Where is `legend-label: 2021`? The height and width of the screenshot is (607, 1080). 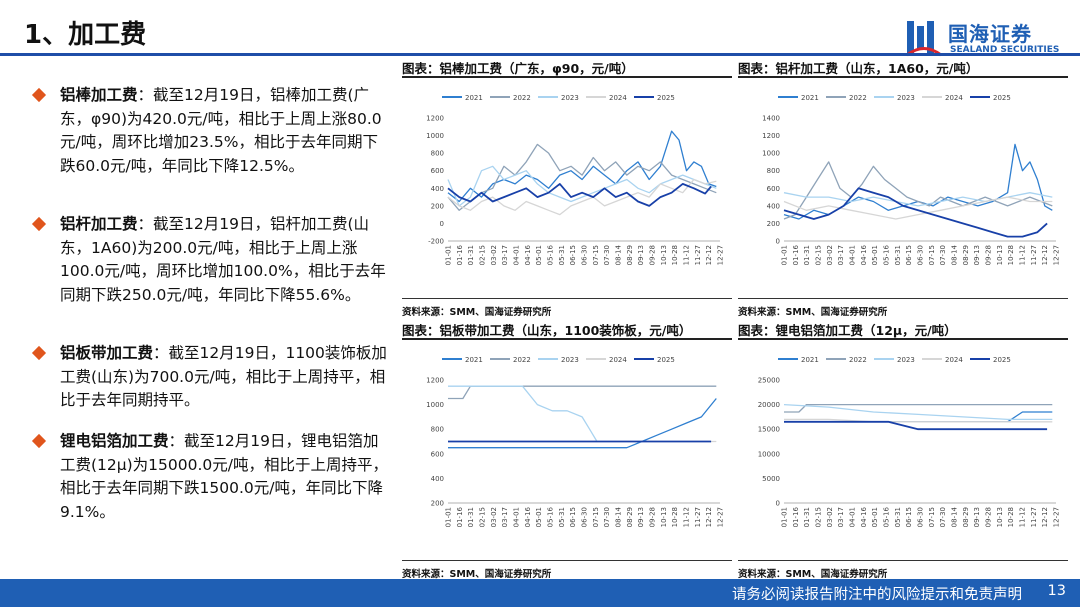
legend-label: 2021 is located at coordinates (474, 360).